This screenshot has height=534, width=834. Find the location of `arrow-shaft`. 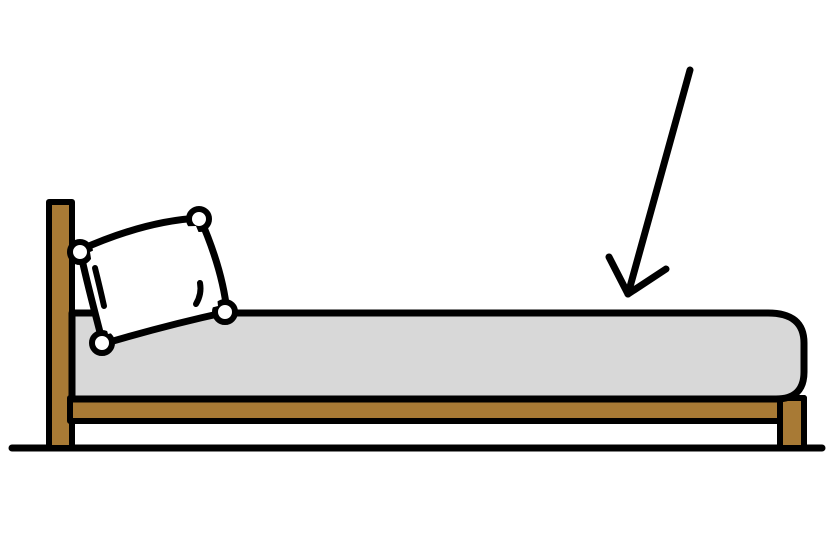

arrow-shaft is located at coordinates (659, 182).